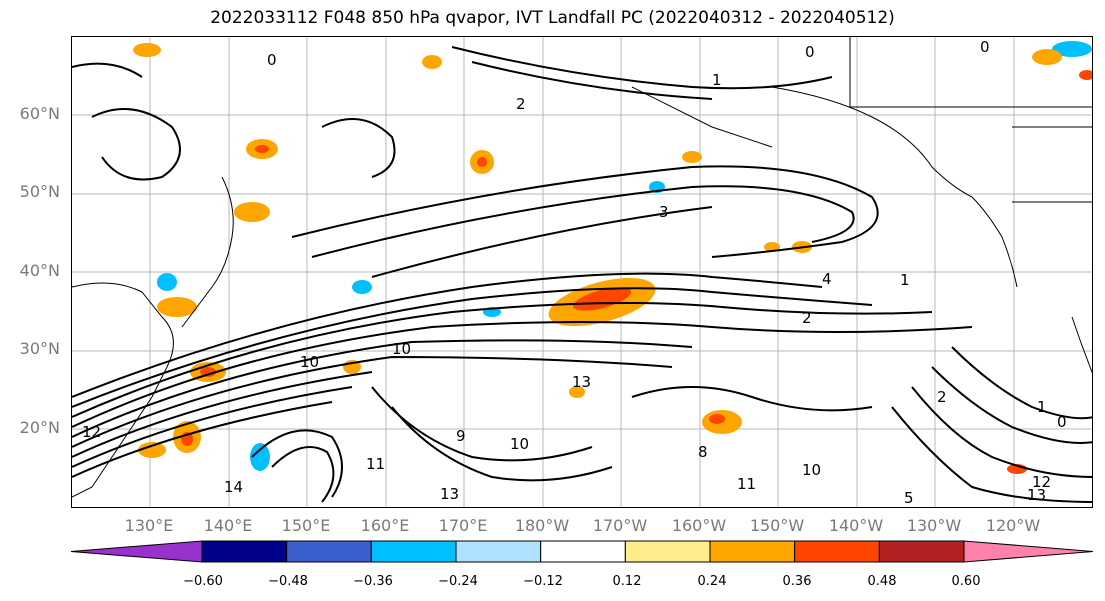  What do you see at coordinates (306, 525) in the screenshot?
I see `lon-label-150e: 150°E` at bounding box center [306, 525].